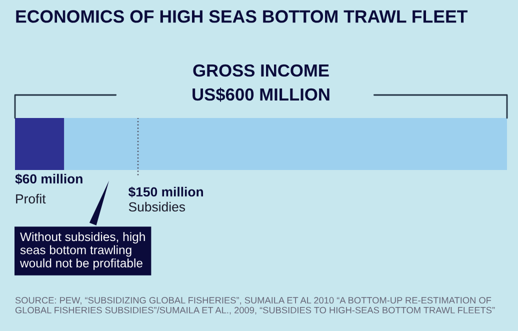 Image resolution: width=518 pixels, height=331 pixels. What do you see at coordinates (261, 70) in the screenshot?
I see `text: GROSS INCOME` at bounding box center [261, 70].